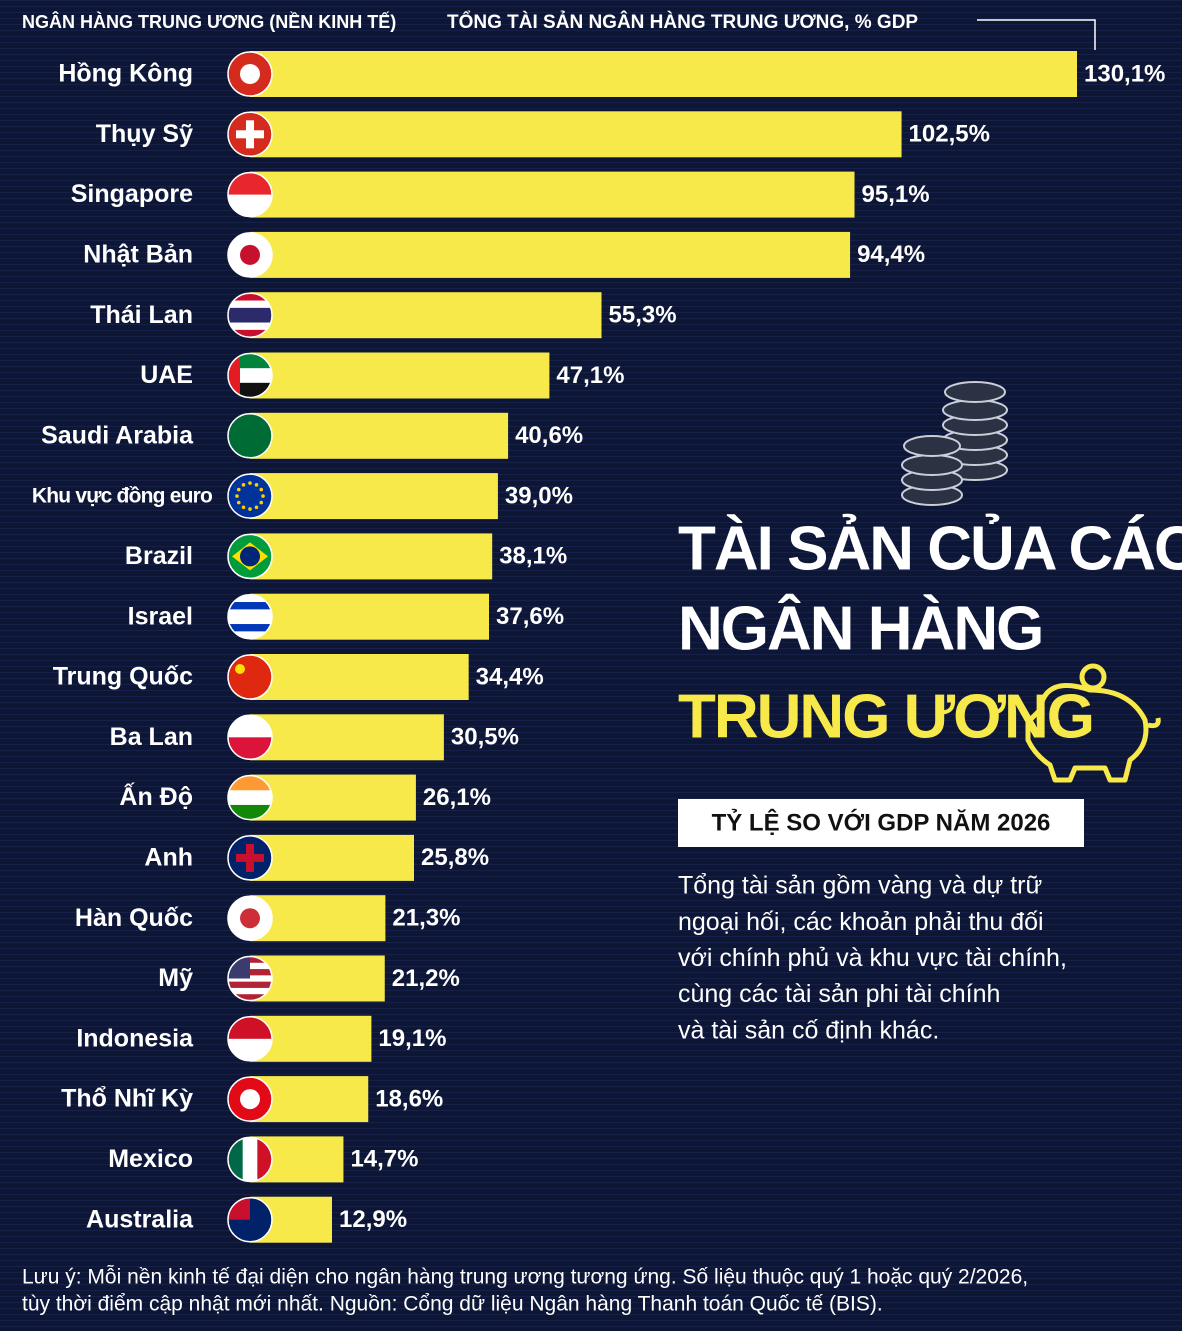 The height and width of the screenshot is (1331, 1182). What do you see at coordinates (1124, 73) in the screenshot?
I see `value-label: 130,1%` at bounding box center [1124, 73].